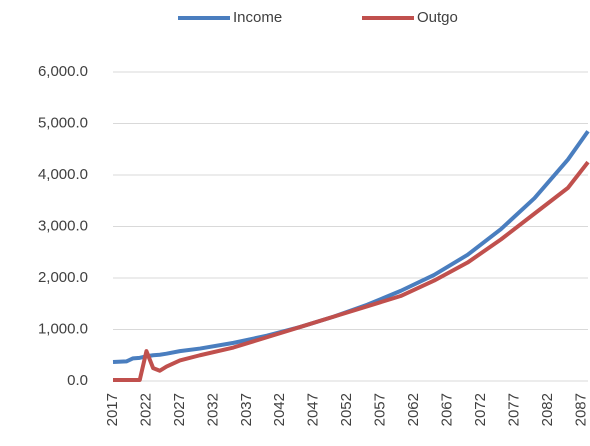  Describe the element at coordinates (413, 409) in the screenshot. I see `x-tick-label: 2062` at that location.